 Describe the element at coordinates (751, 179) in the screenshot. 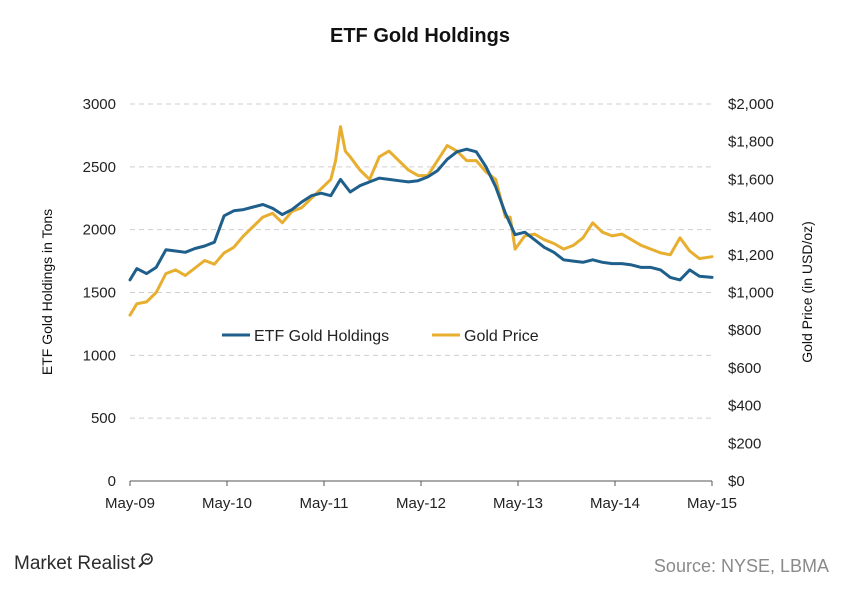

I see `right-tick-label: $1,600` at that location.